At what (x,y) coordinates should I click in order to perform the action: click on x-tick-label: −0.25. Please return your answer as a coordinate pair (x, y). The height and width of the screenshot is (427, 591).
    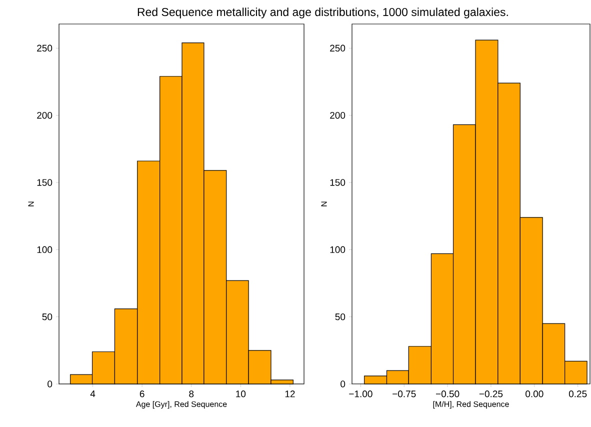
    Looking at the image, I should click on (491, 394).